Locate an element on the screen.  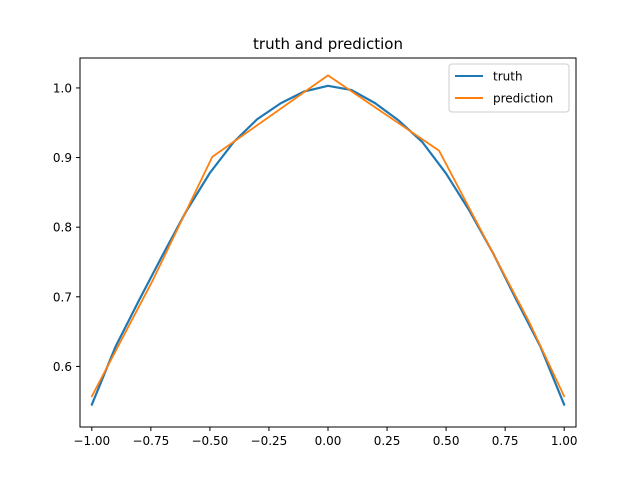
x-tick-label: −0.50 is located at coordinates (210, 441).